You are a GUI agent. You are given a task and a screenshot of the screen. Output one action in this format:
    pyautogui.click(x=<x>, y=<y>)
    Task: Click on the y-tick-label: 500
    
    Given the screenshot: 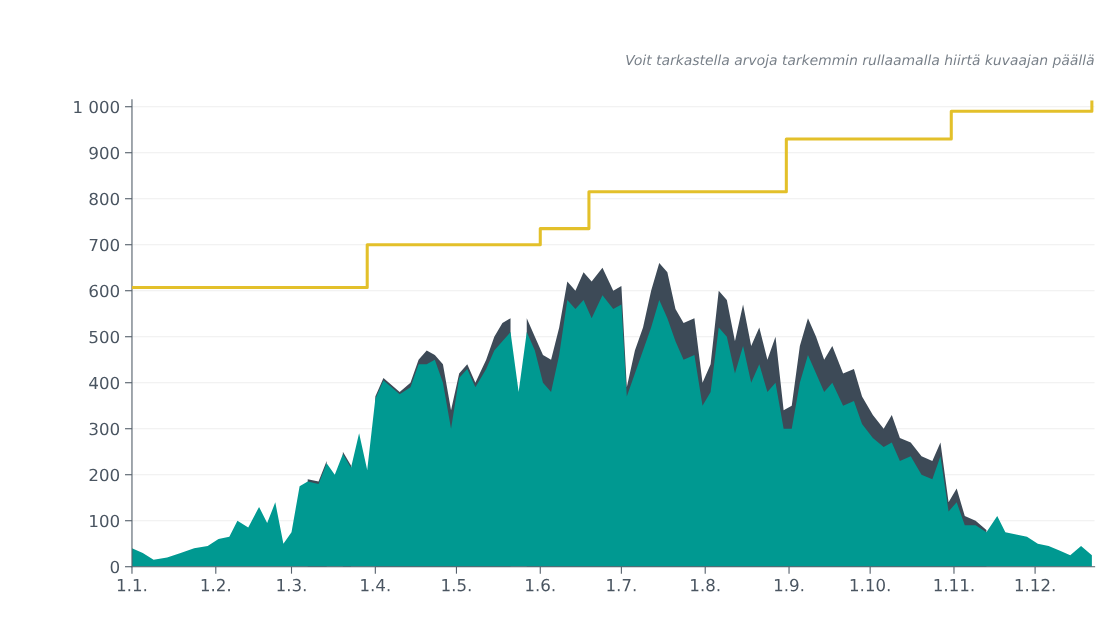 What is the action you would take?
    pyautogui.click(x=104, y=337)
    